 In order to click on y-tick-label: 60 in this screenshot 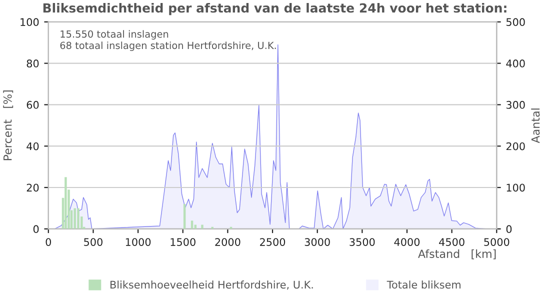, I will do `click(32, 104)`.